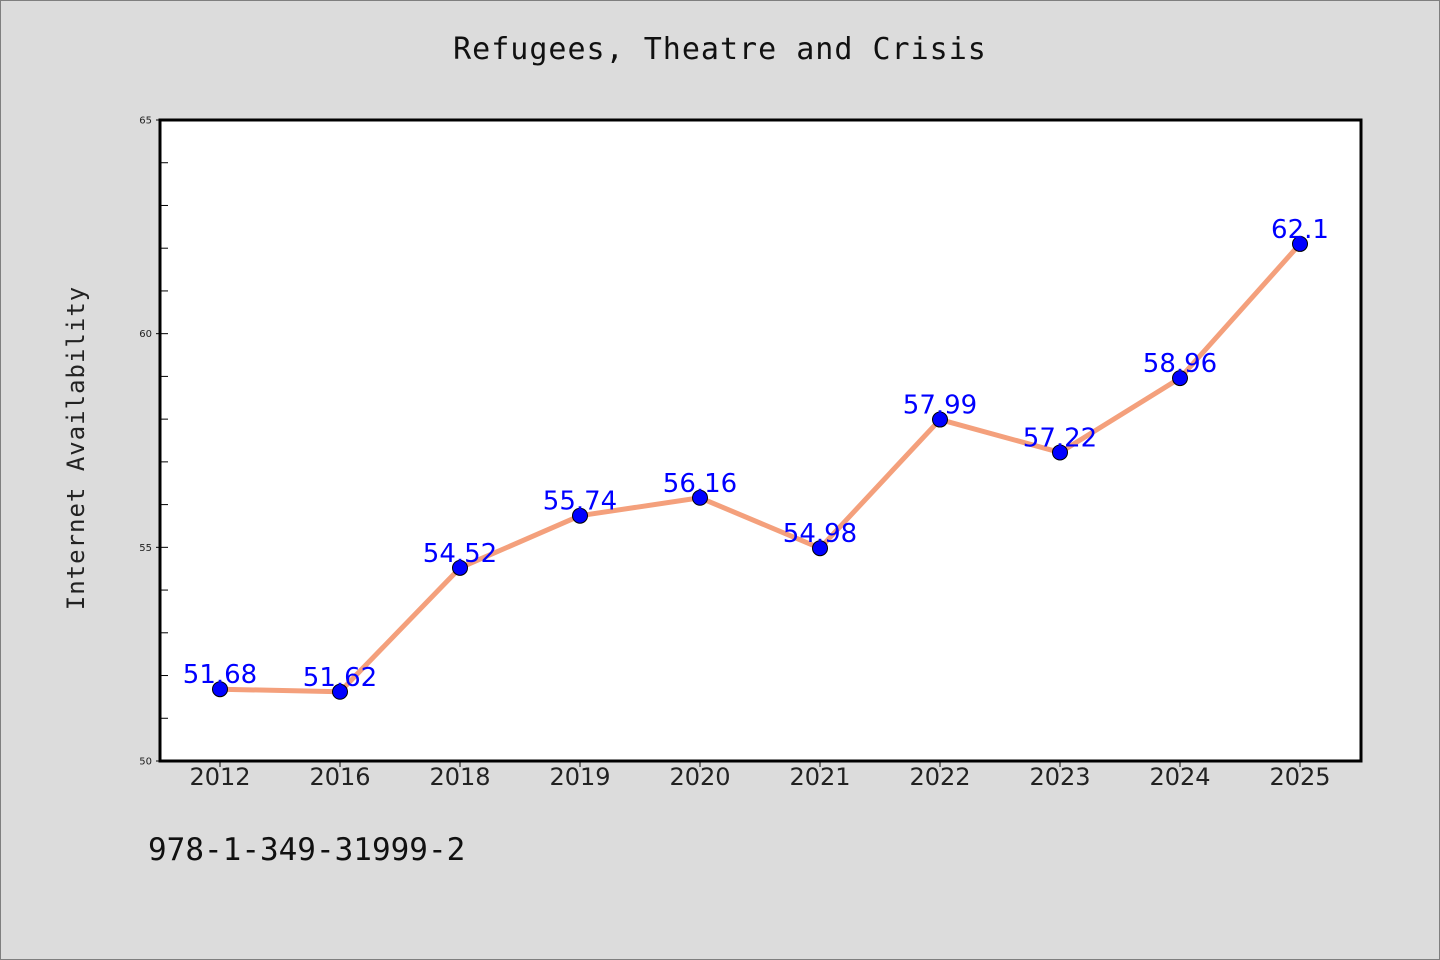 This screenshot has height=960, width=1440. Describe the element at coordinates (1300, 230) in the screenshot. I see `data-label: 62.1` at that location.